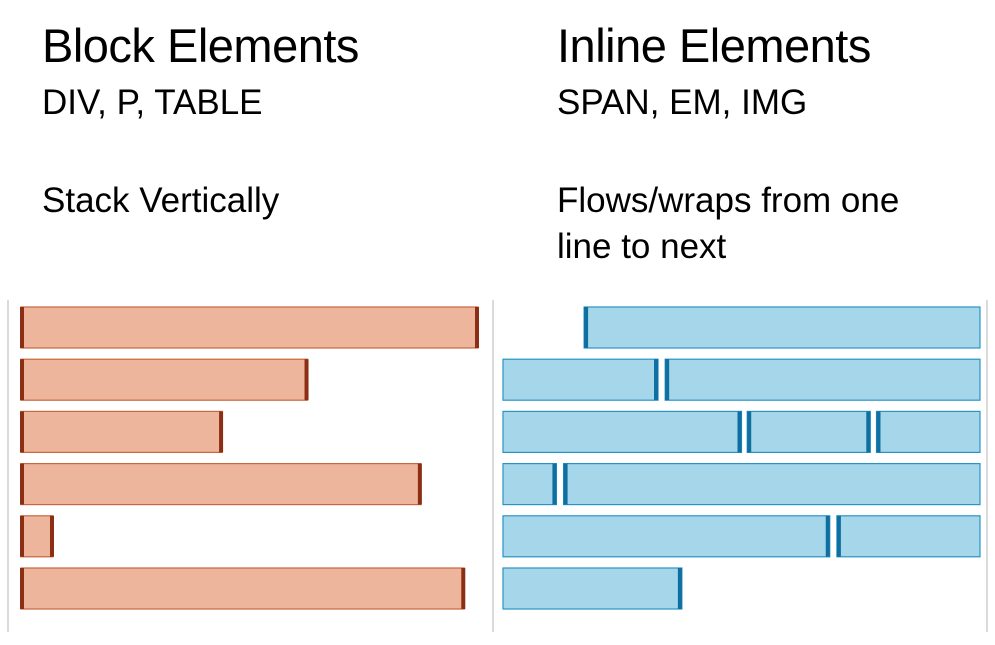 The width and height of the screenshot is (995, 645). What do you see at coordinates (152, 102) in the screenshot?
I see `block-elements-examples: DIV, P, TABLE` at bounding box center [152, 102].